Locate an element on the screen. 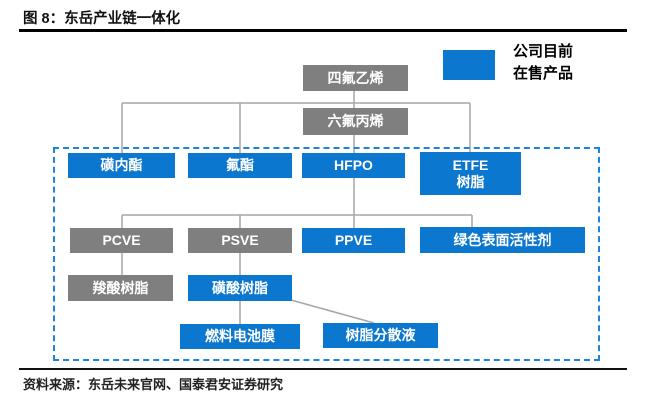 The image size is (646, 401). node-resin-dispersion: 树脂分散液 is located at coordinates (380, 335).